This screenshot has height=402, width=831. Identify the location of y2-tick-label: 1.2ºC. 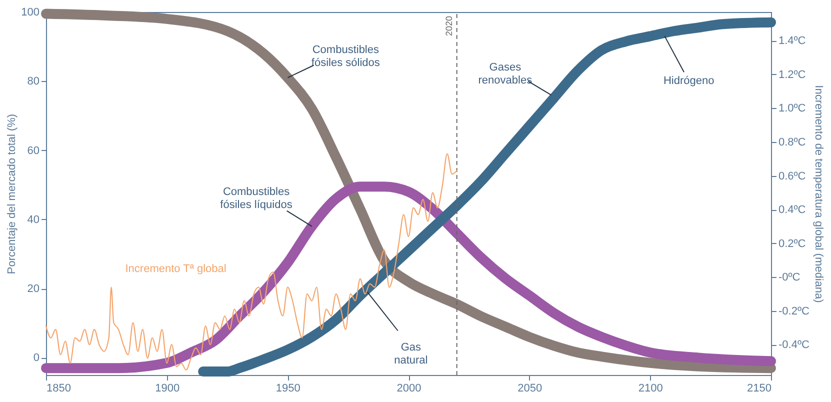
(792, 74).